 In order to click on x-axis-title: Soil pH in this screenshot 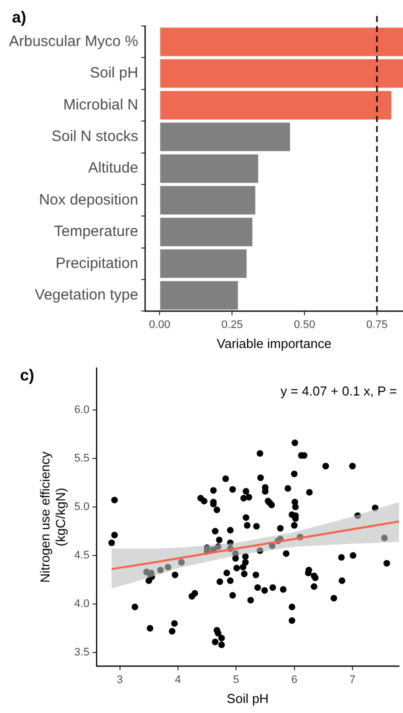, I will do `click(247, 698)`.